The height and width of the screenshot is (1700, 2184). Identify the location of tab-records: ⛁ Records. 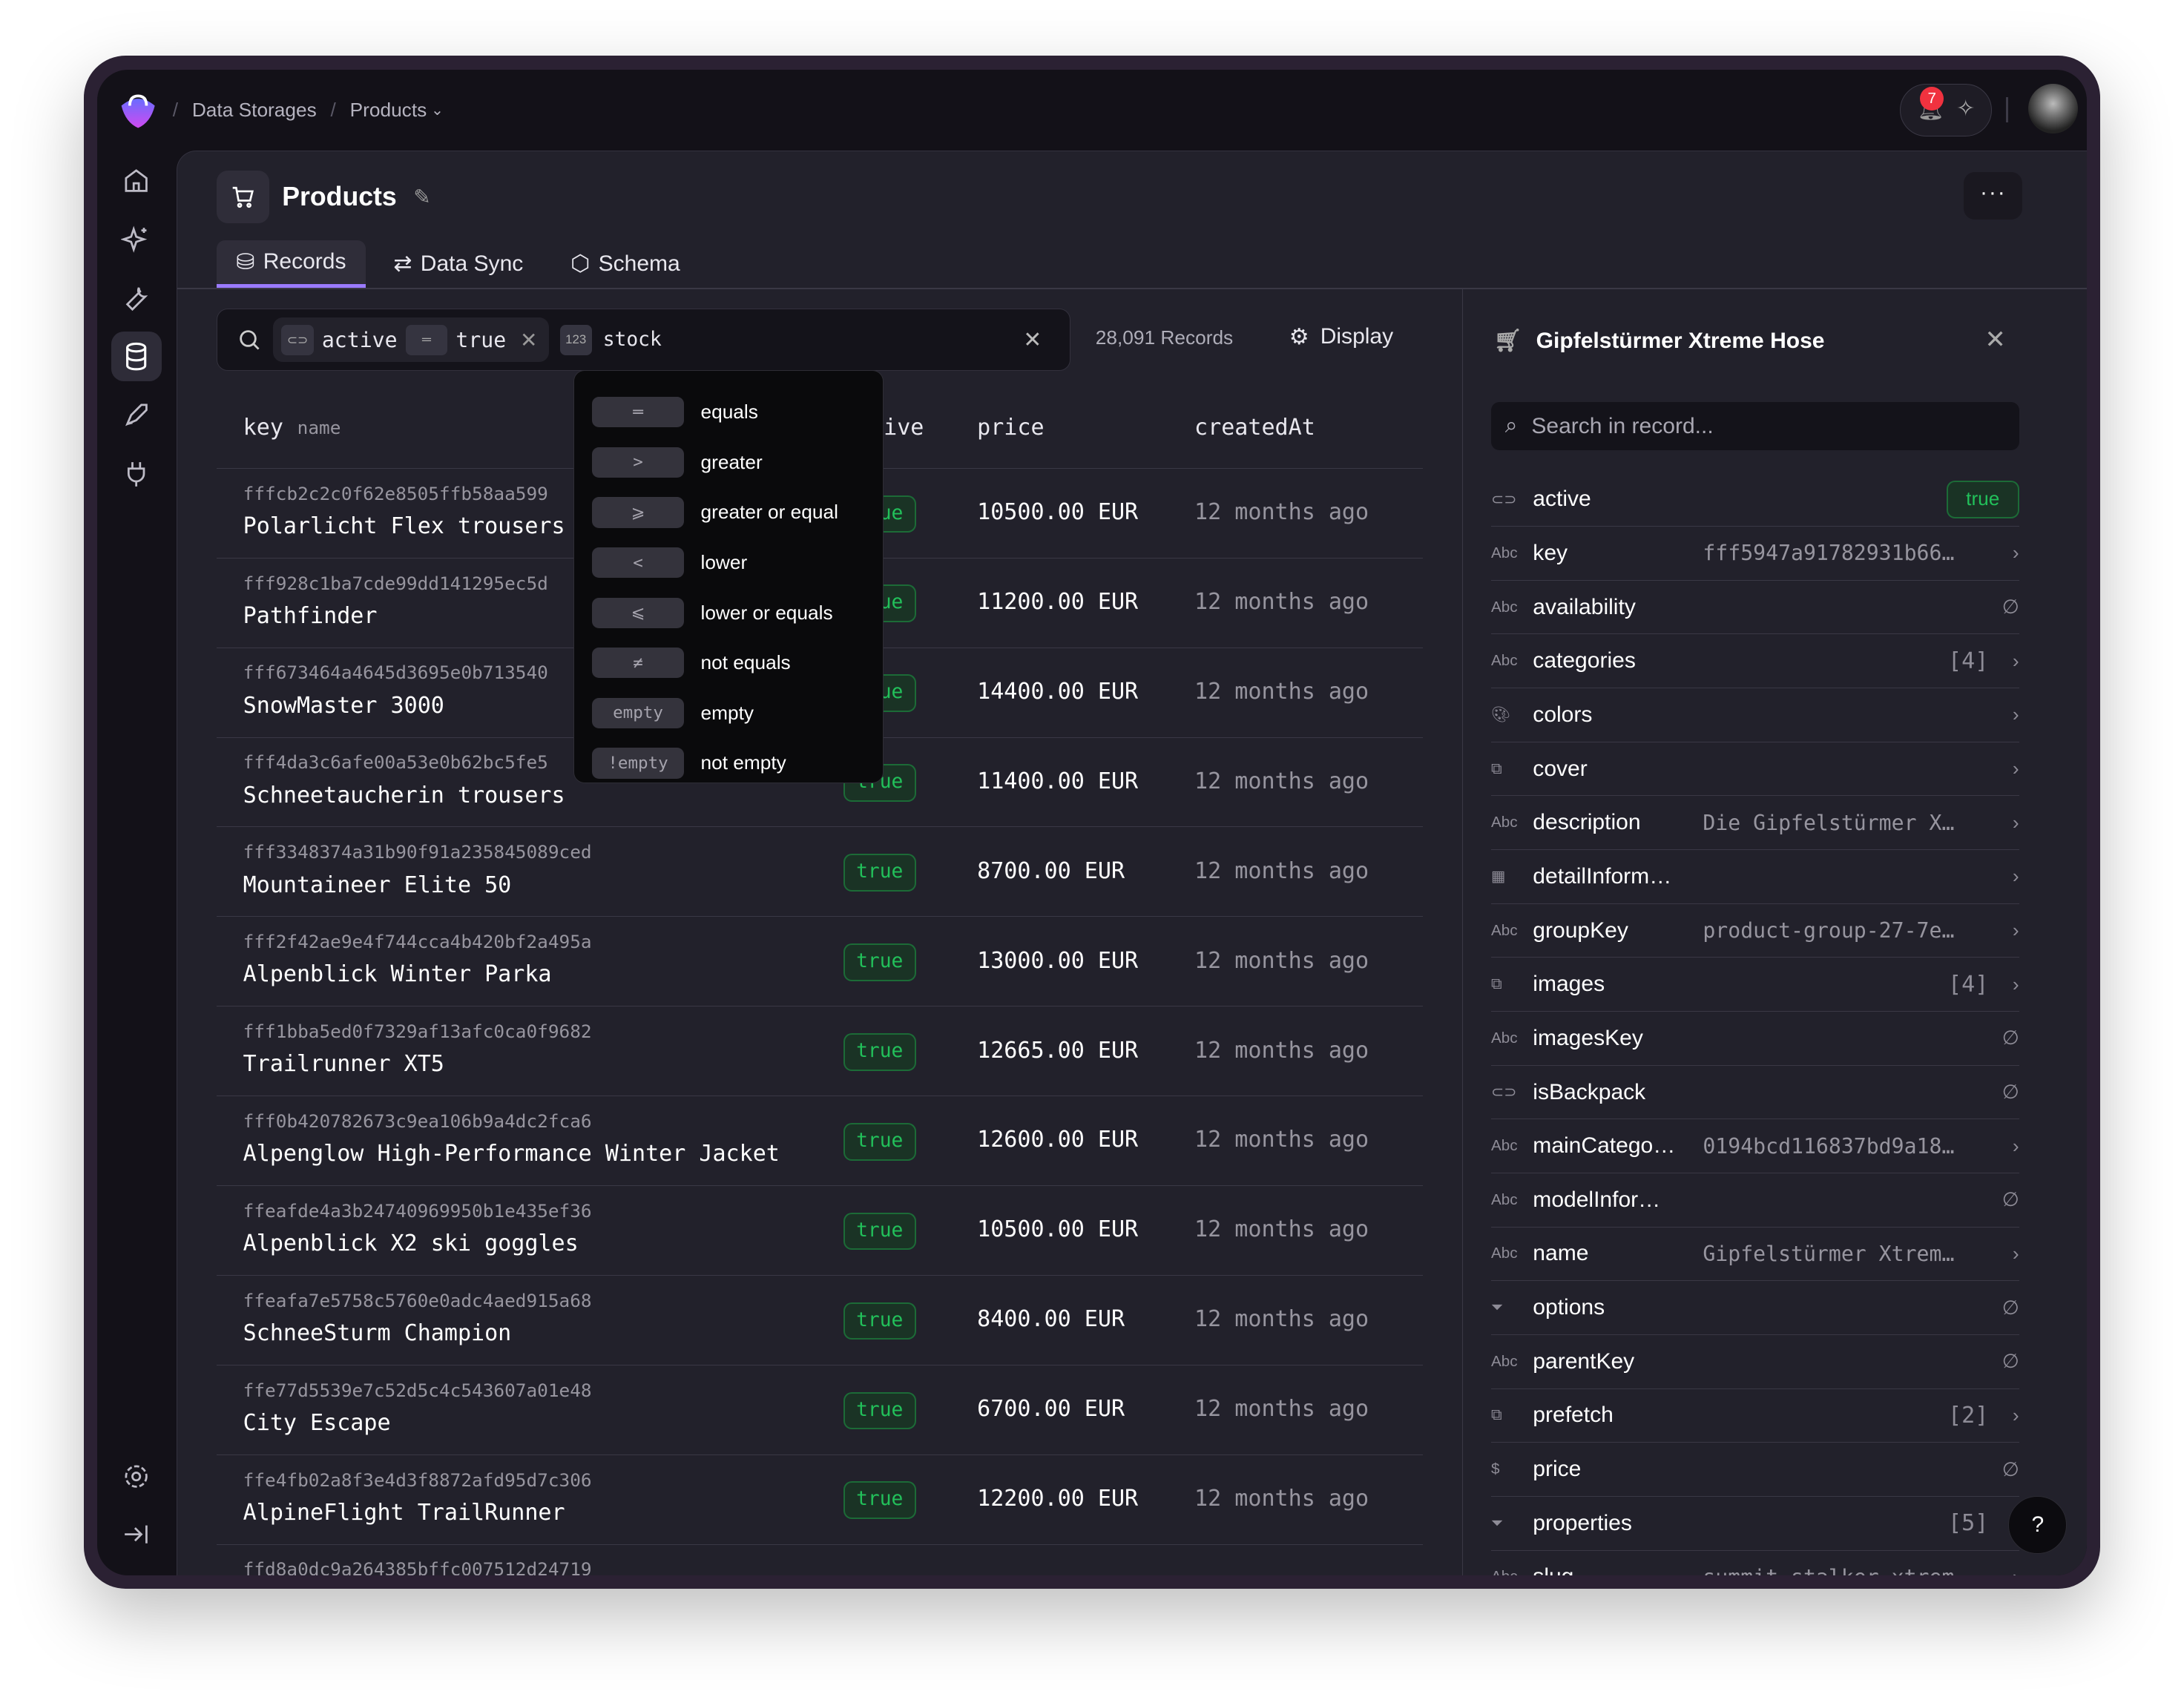
(291, 264).